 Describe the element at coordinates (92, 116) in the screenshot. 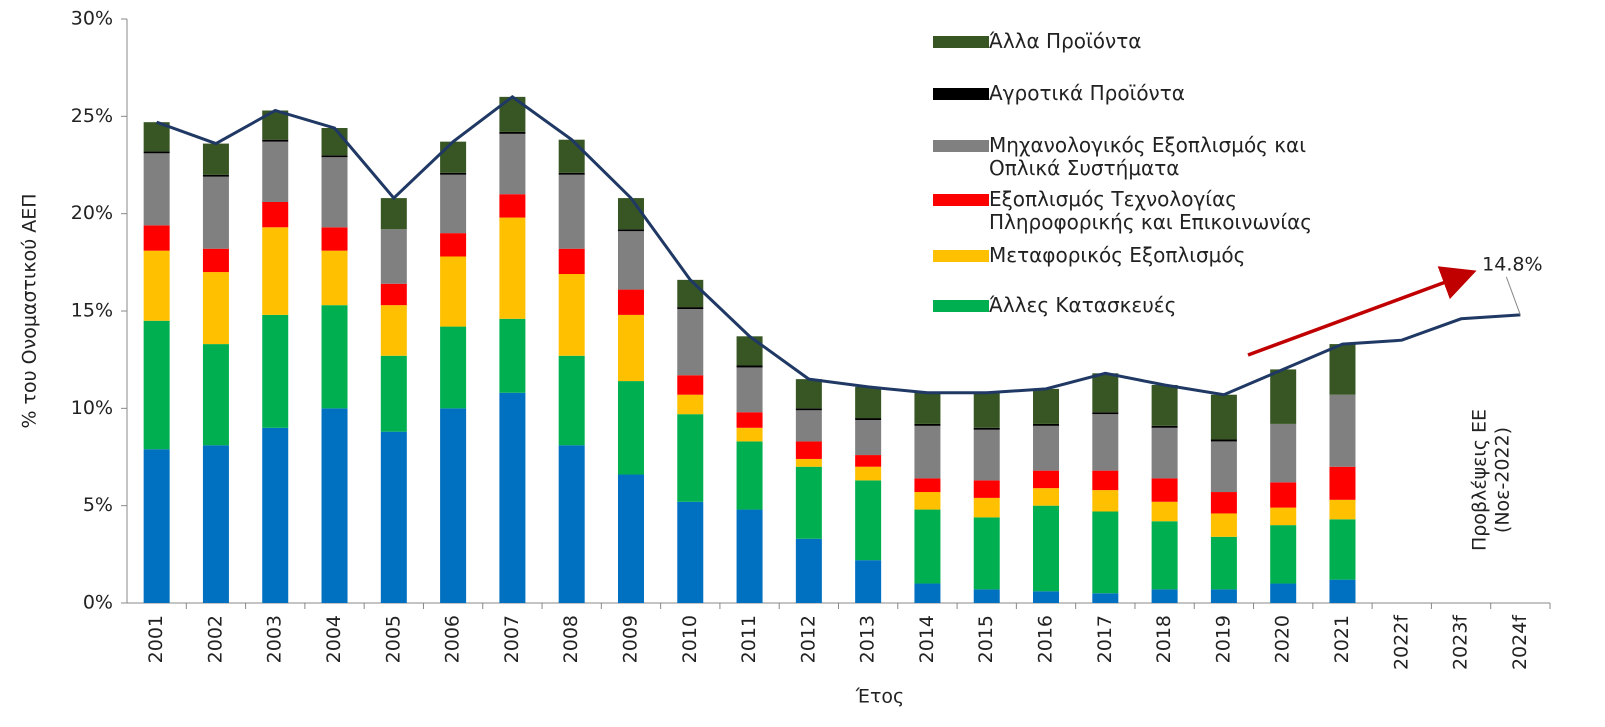

I see `y-tick-label: 25%` at that location.